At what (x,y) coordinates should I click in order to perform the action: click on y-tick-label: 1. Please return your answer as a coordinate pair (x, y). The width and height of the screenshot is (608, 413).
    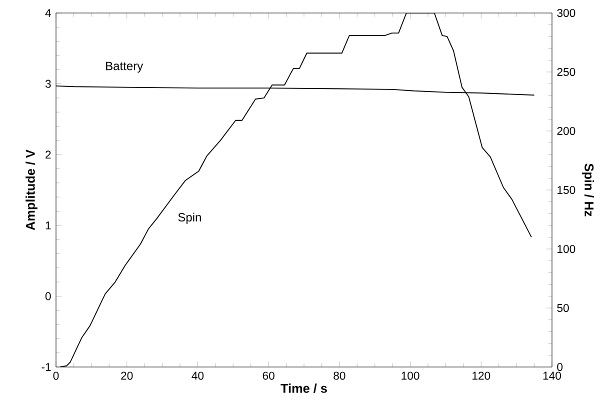
    Looking at the image, I should click on (48, 225).